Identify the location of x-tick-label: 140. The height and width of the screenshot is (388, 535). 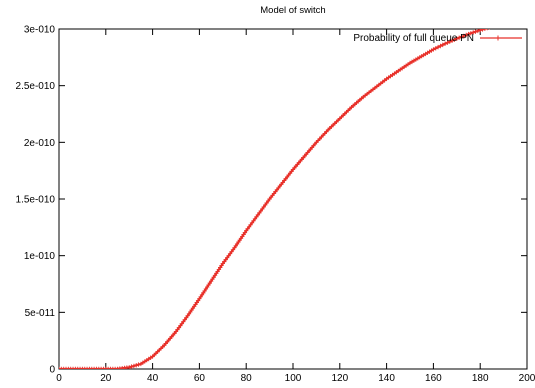
(386, 378).